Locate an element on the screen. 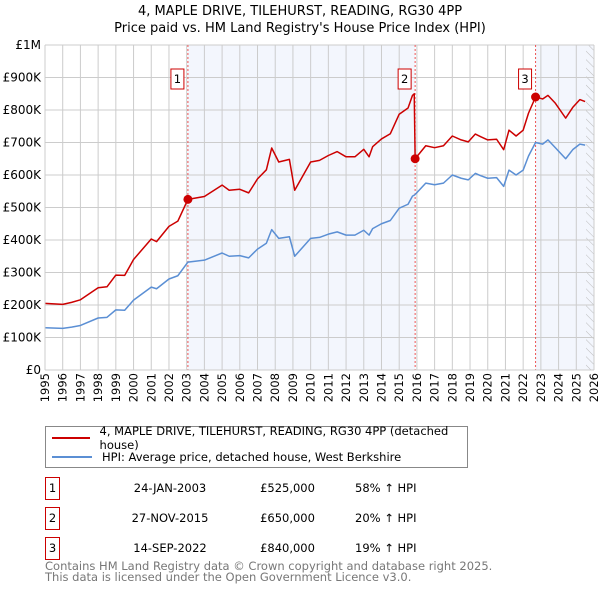  sale-date: 14-SEP-2022 is located at coordinates (170, 548).